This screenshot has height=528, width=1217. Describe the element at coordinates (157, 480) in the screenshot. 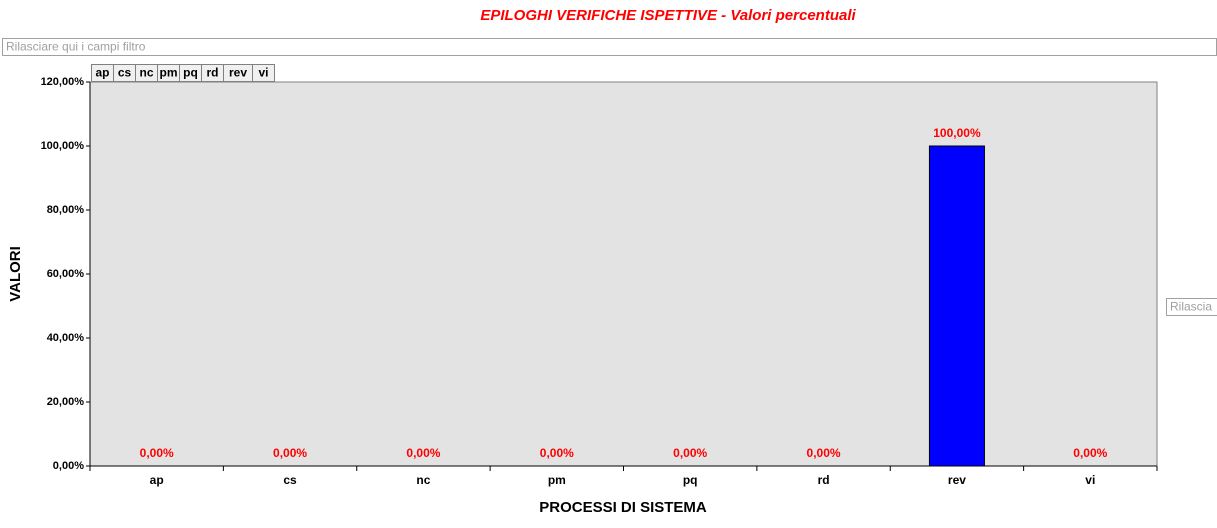

I see `x-tick-label: ap` at that location.